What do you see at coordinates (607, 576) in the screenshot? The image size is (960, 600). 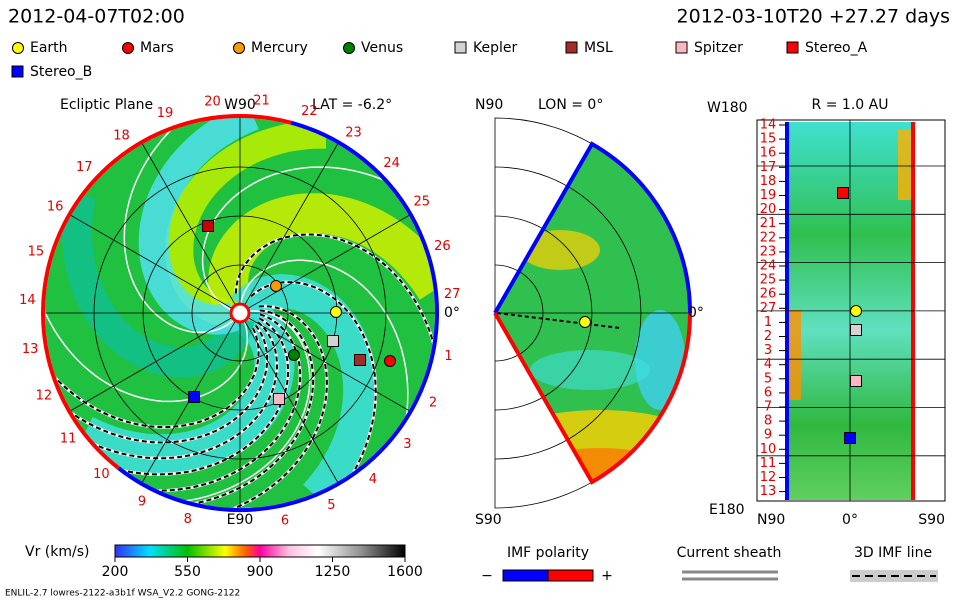 I see `polarity-sign: +` at bounding box center [607, 576].